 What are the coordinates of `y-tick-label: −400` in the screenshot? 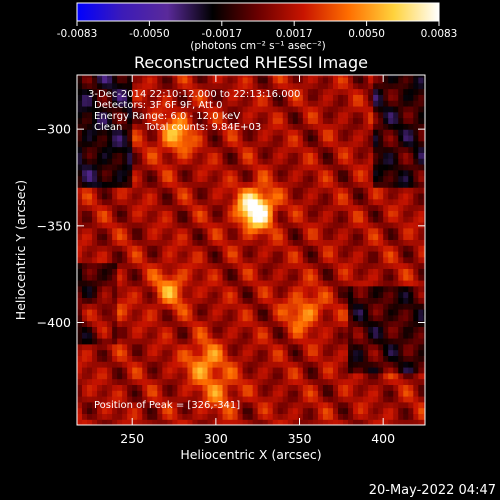 It's located at (54, 322).